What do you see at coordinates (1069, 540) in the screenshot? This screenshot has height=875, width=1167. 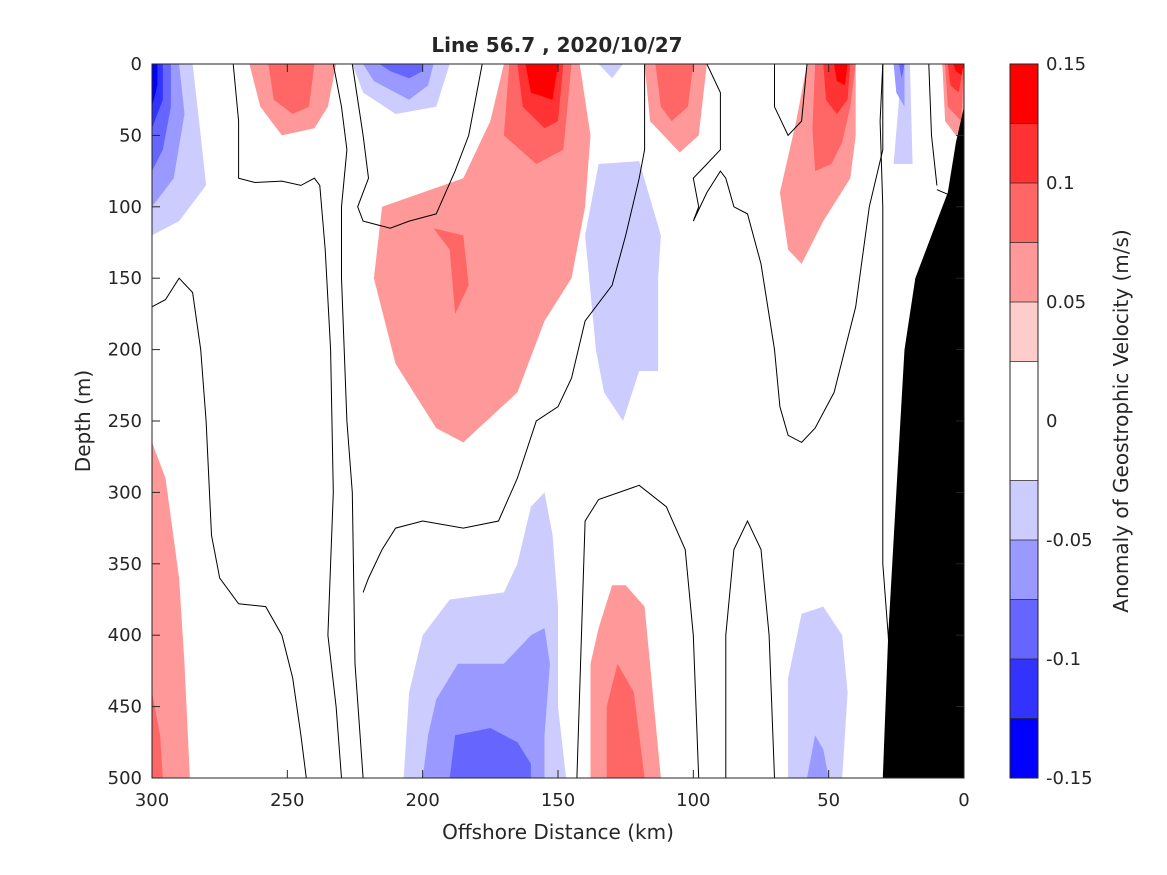 I see `colorbar-tick-label-4: -0.05` at bounding box center [1069, 540].